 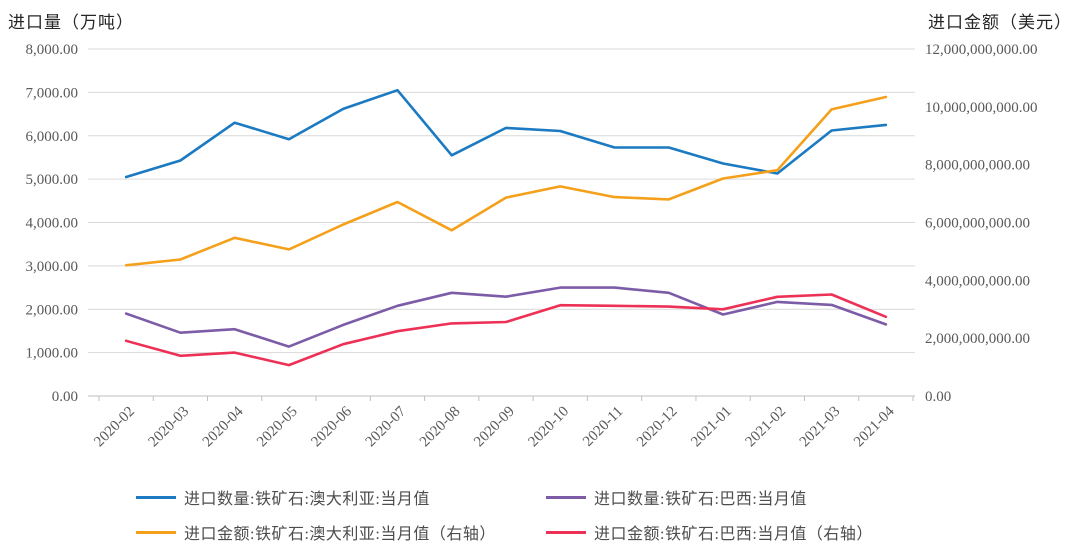 What do you see at coordinates (114, 427) in the screenshot?
I see `x-axis-category-label: 2020-02` at bounding box center [114, 427].